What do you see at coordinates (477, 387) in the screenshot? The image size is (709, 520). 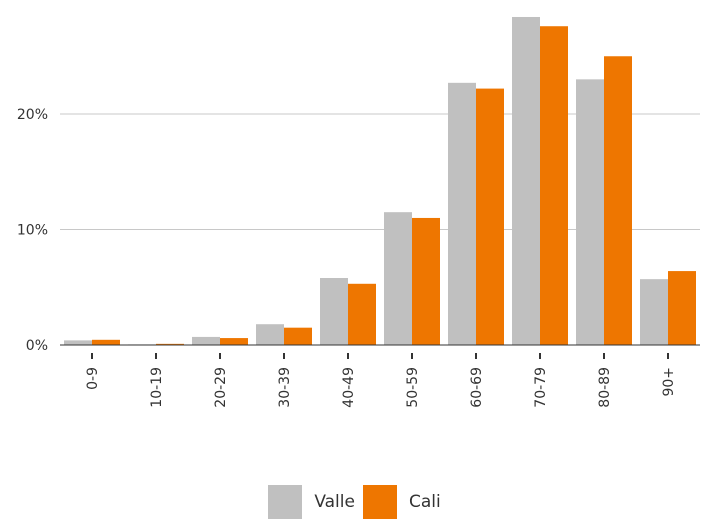 I see `x-tick-label-60-69: 60-69` at bounding box center [477, 387].